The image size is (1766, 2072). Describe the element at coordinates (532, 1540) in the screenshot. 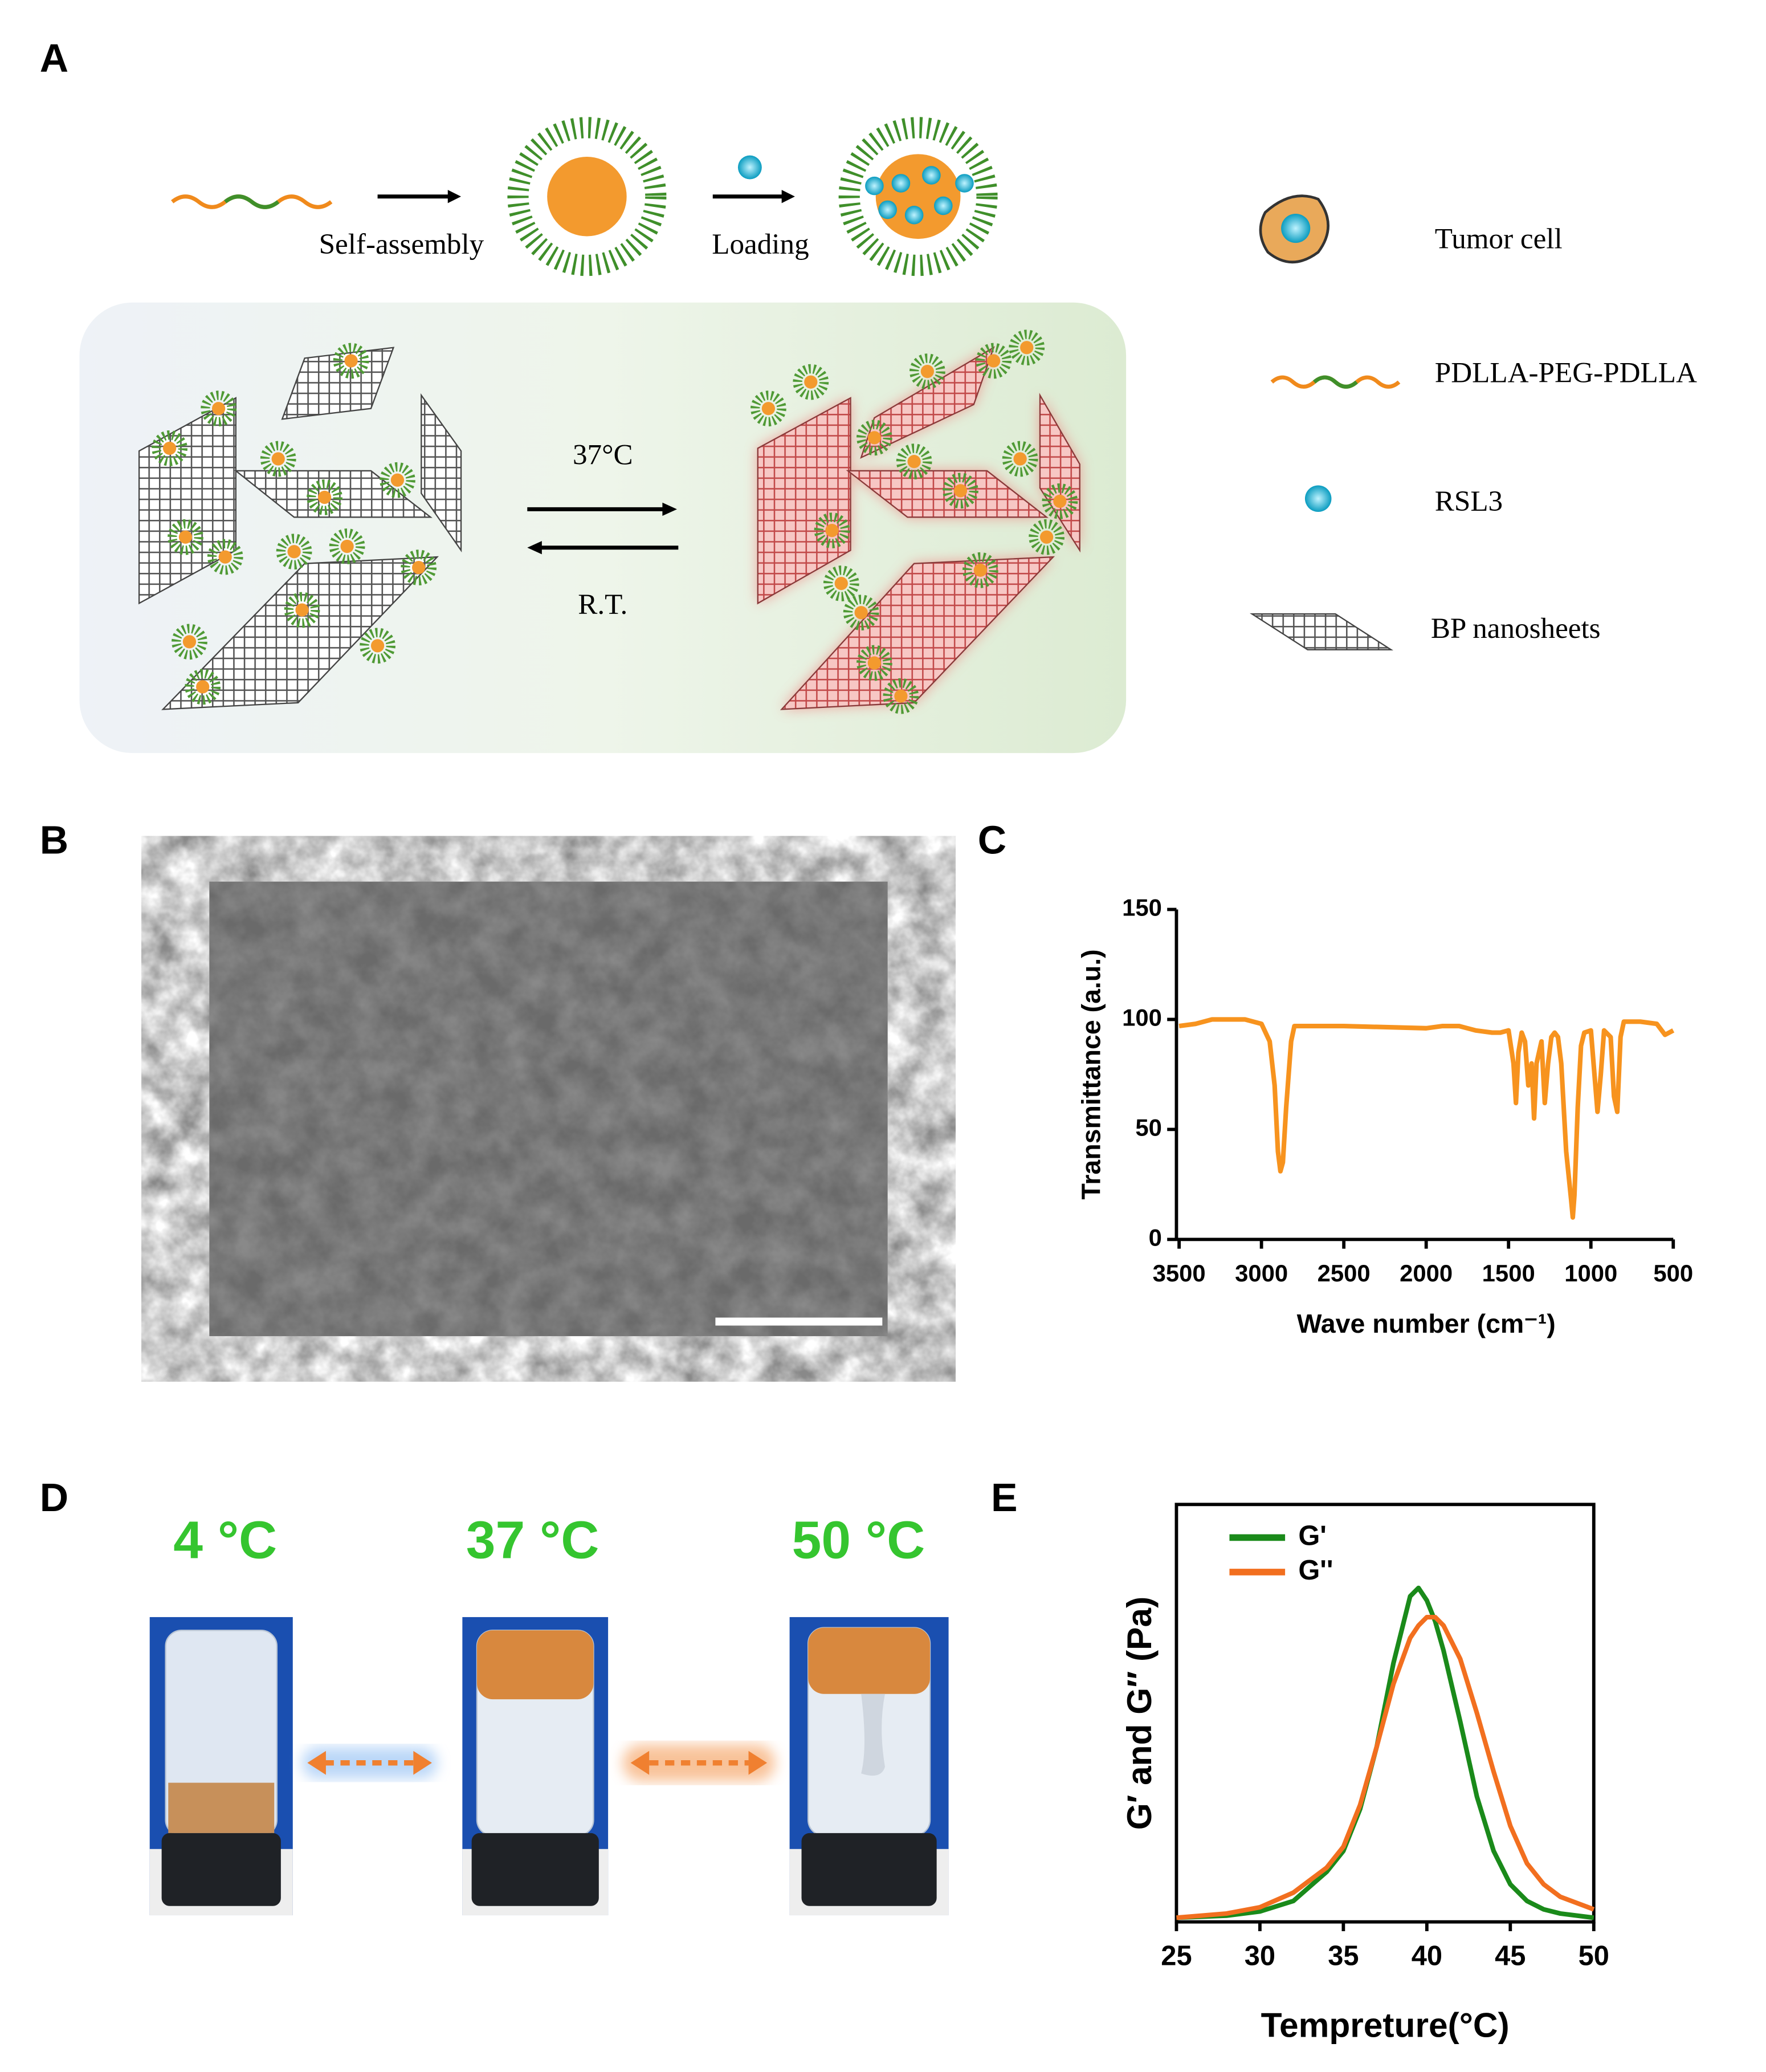

I see `temperature-label: 37 °C` at that location.